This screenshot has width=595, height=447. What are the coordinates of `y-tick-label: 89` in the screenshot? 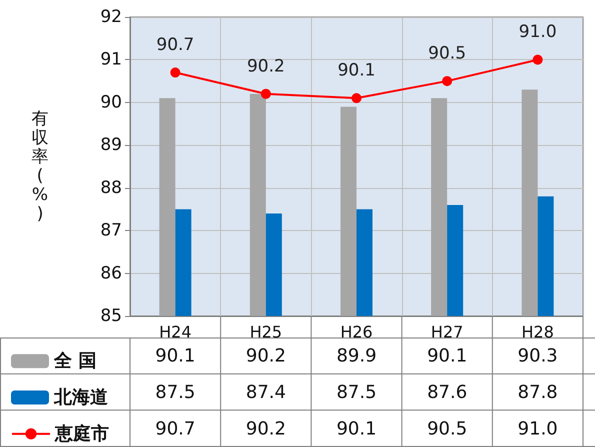 It's located at (111, 145).